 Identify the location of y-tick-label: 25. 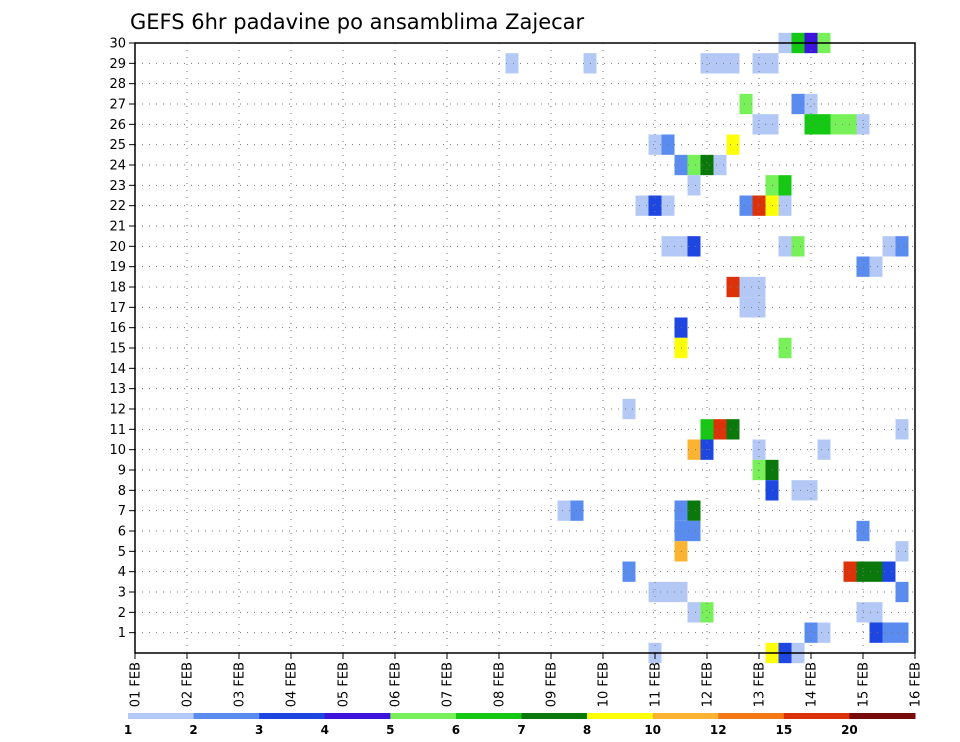
(117, 145).